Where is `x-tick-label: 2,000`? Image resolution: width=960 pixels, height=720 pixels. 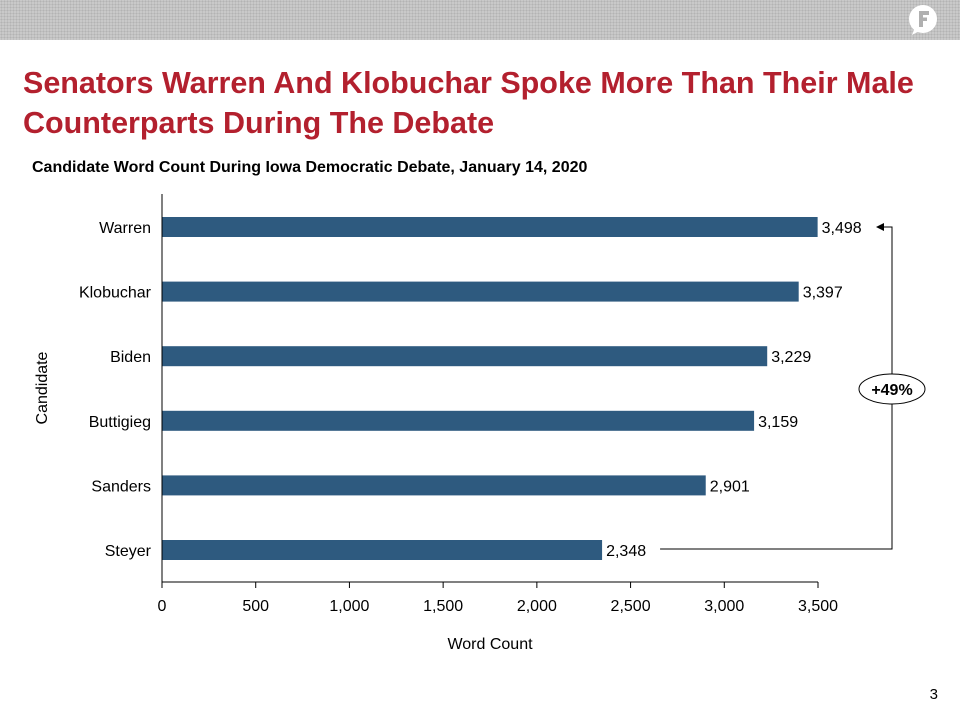
x-tick-label: 2,000 is located at coordinates (537, 606).